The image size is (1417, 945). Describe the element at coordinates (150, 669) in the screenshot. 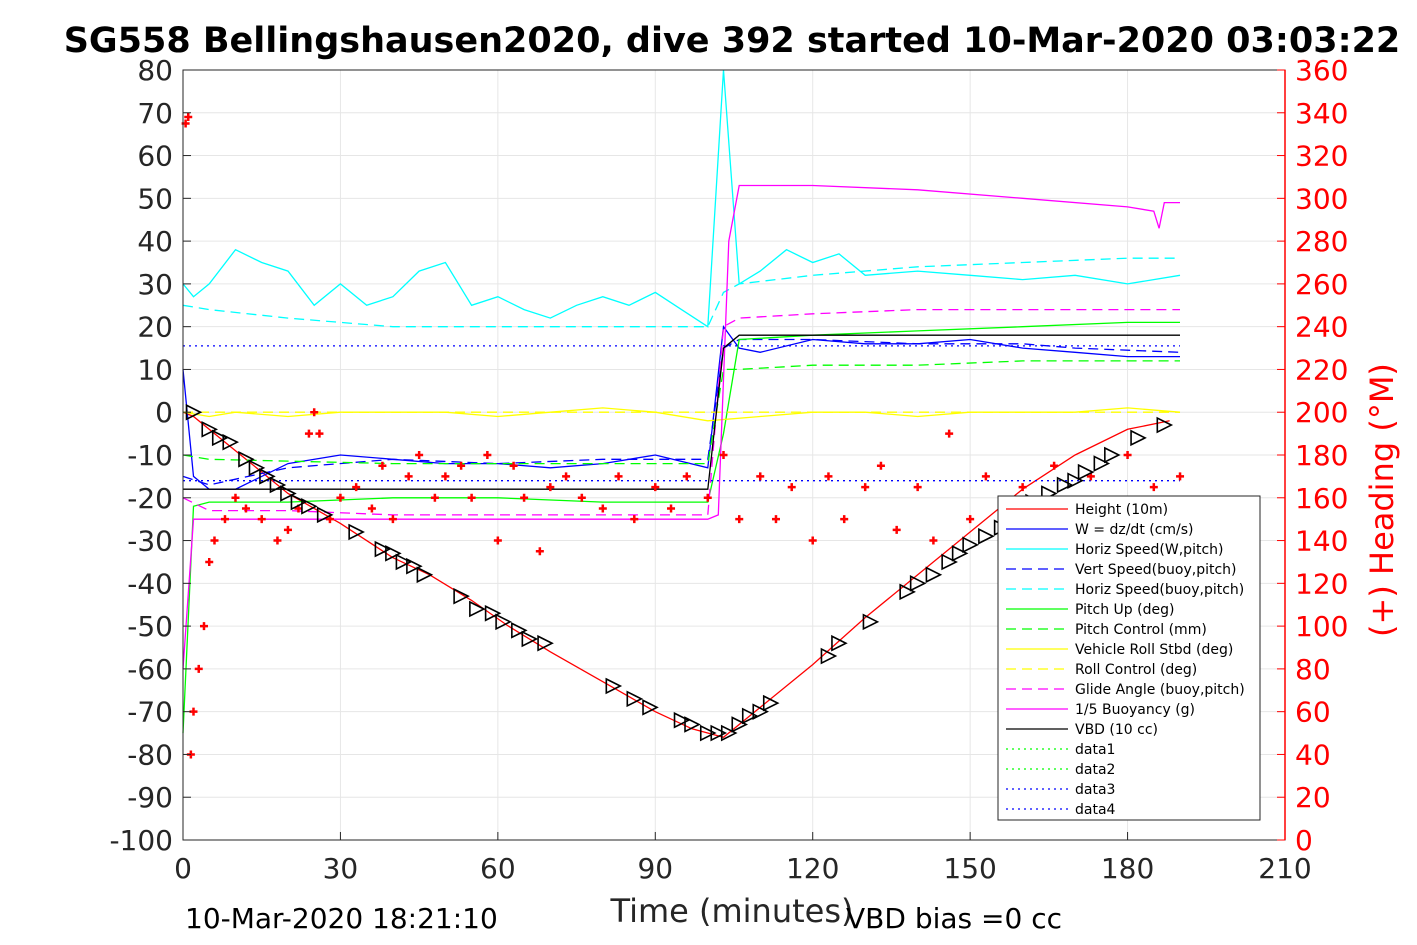

I see `y-tick-label: -60` at that location.